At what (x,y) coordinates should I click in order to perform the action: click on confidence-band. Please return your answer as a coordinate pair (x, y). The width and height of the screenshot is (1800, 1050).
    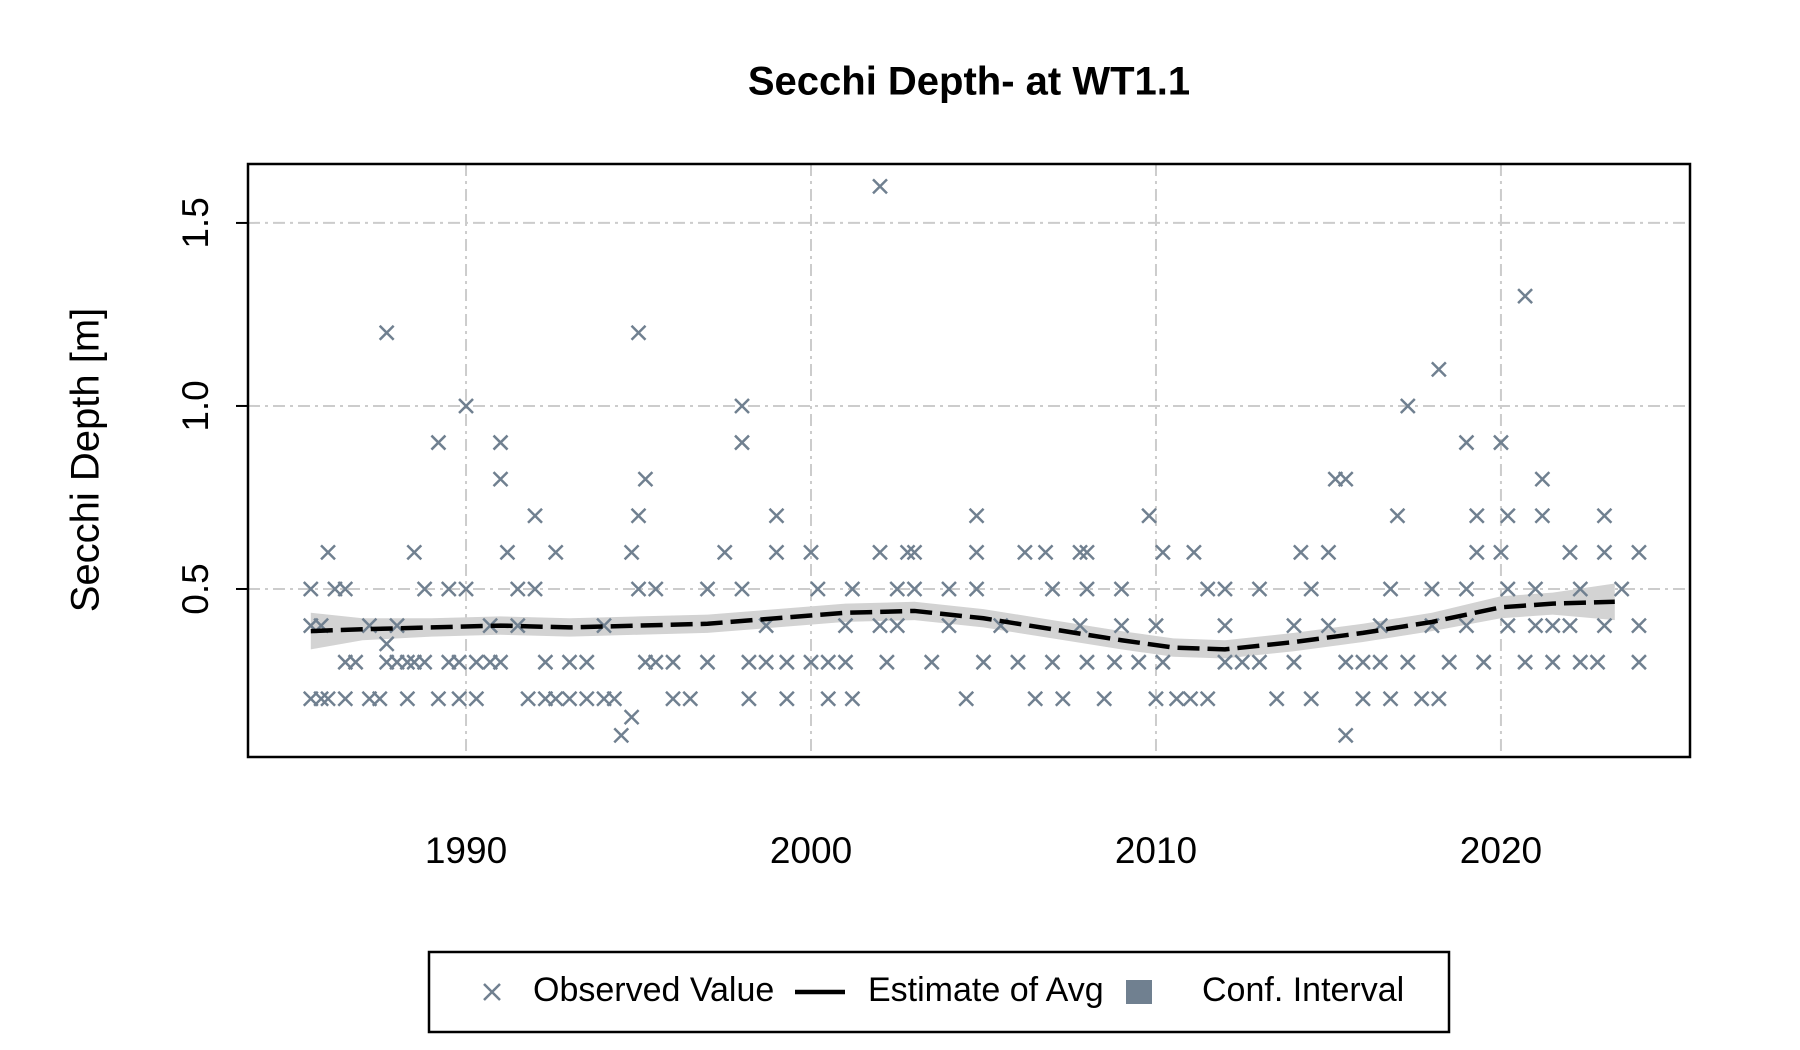
    Looking at the image, I should click on (962, 621).